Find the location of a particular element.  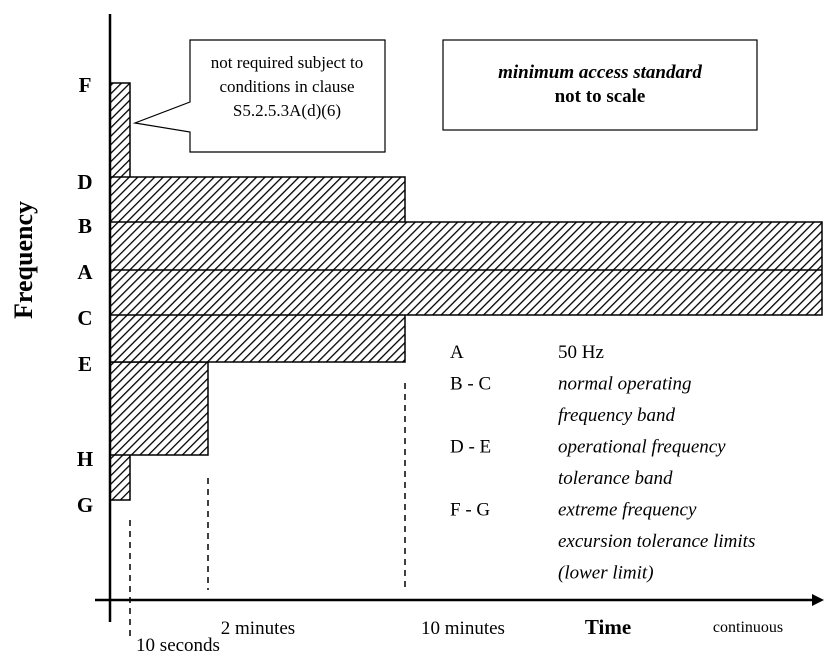

time-label: 2 minutes is located at coordinates (258, 628).